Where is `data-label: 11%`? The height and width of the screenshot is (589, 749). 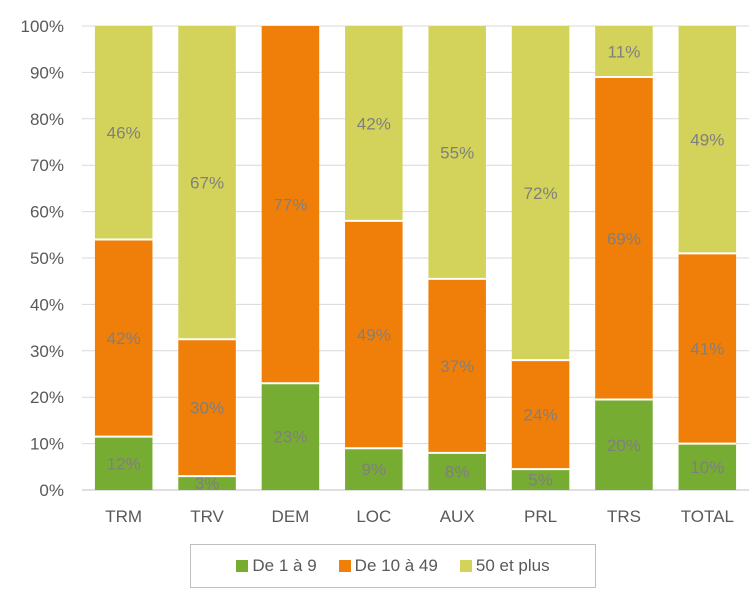 data-label: 11% is located at coordinates (624, 52).